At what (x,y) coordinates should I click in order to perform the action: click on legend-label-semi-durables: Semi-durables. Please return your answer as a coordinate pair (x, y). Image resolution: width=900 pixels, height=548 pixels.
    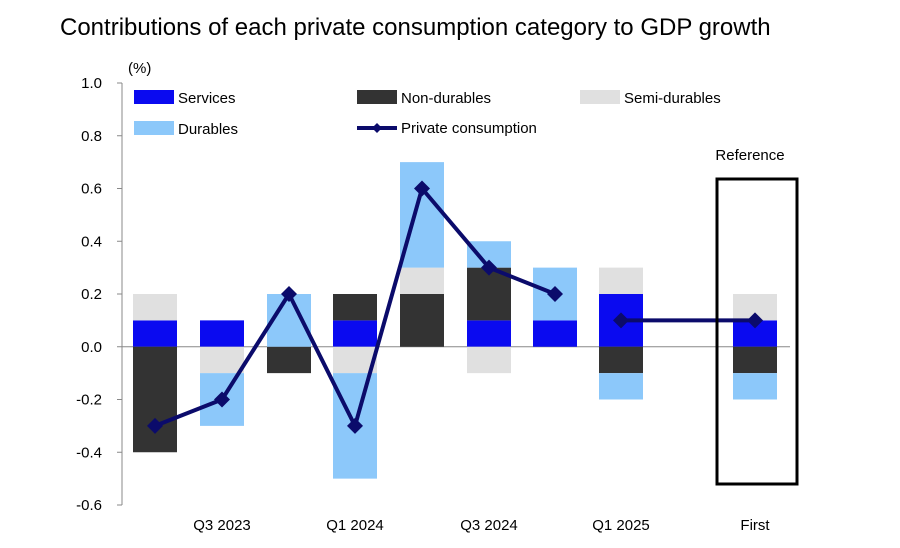
    Looking at the image, I should click on (672, 98).